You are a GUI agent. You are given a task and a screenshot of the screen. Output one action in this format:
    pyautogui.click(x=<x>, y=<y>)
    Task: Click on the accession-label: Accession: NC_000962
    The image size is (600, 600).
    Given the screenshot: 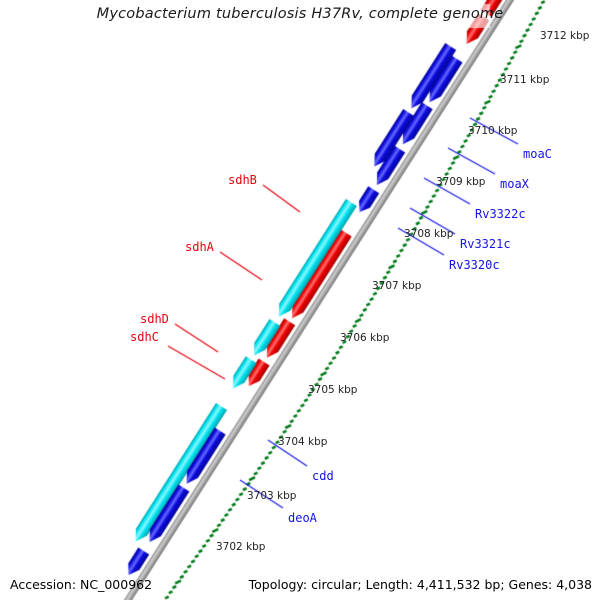 What is the action you would take?
    pyautogui.click(x=81, y=584)
    